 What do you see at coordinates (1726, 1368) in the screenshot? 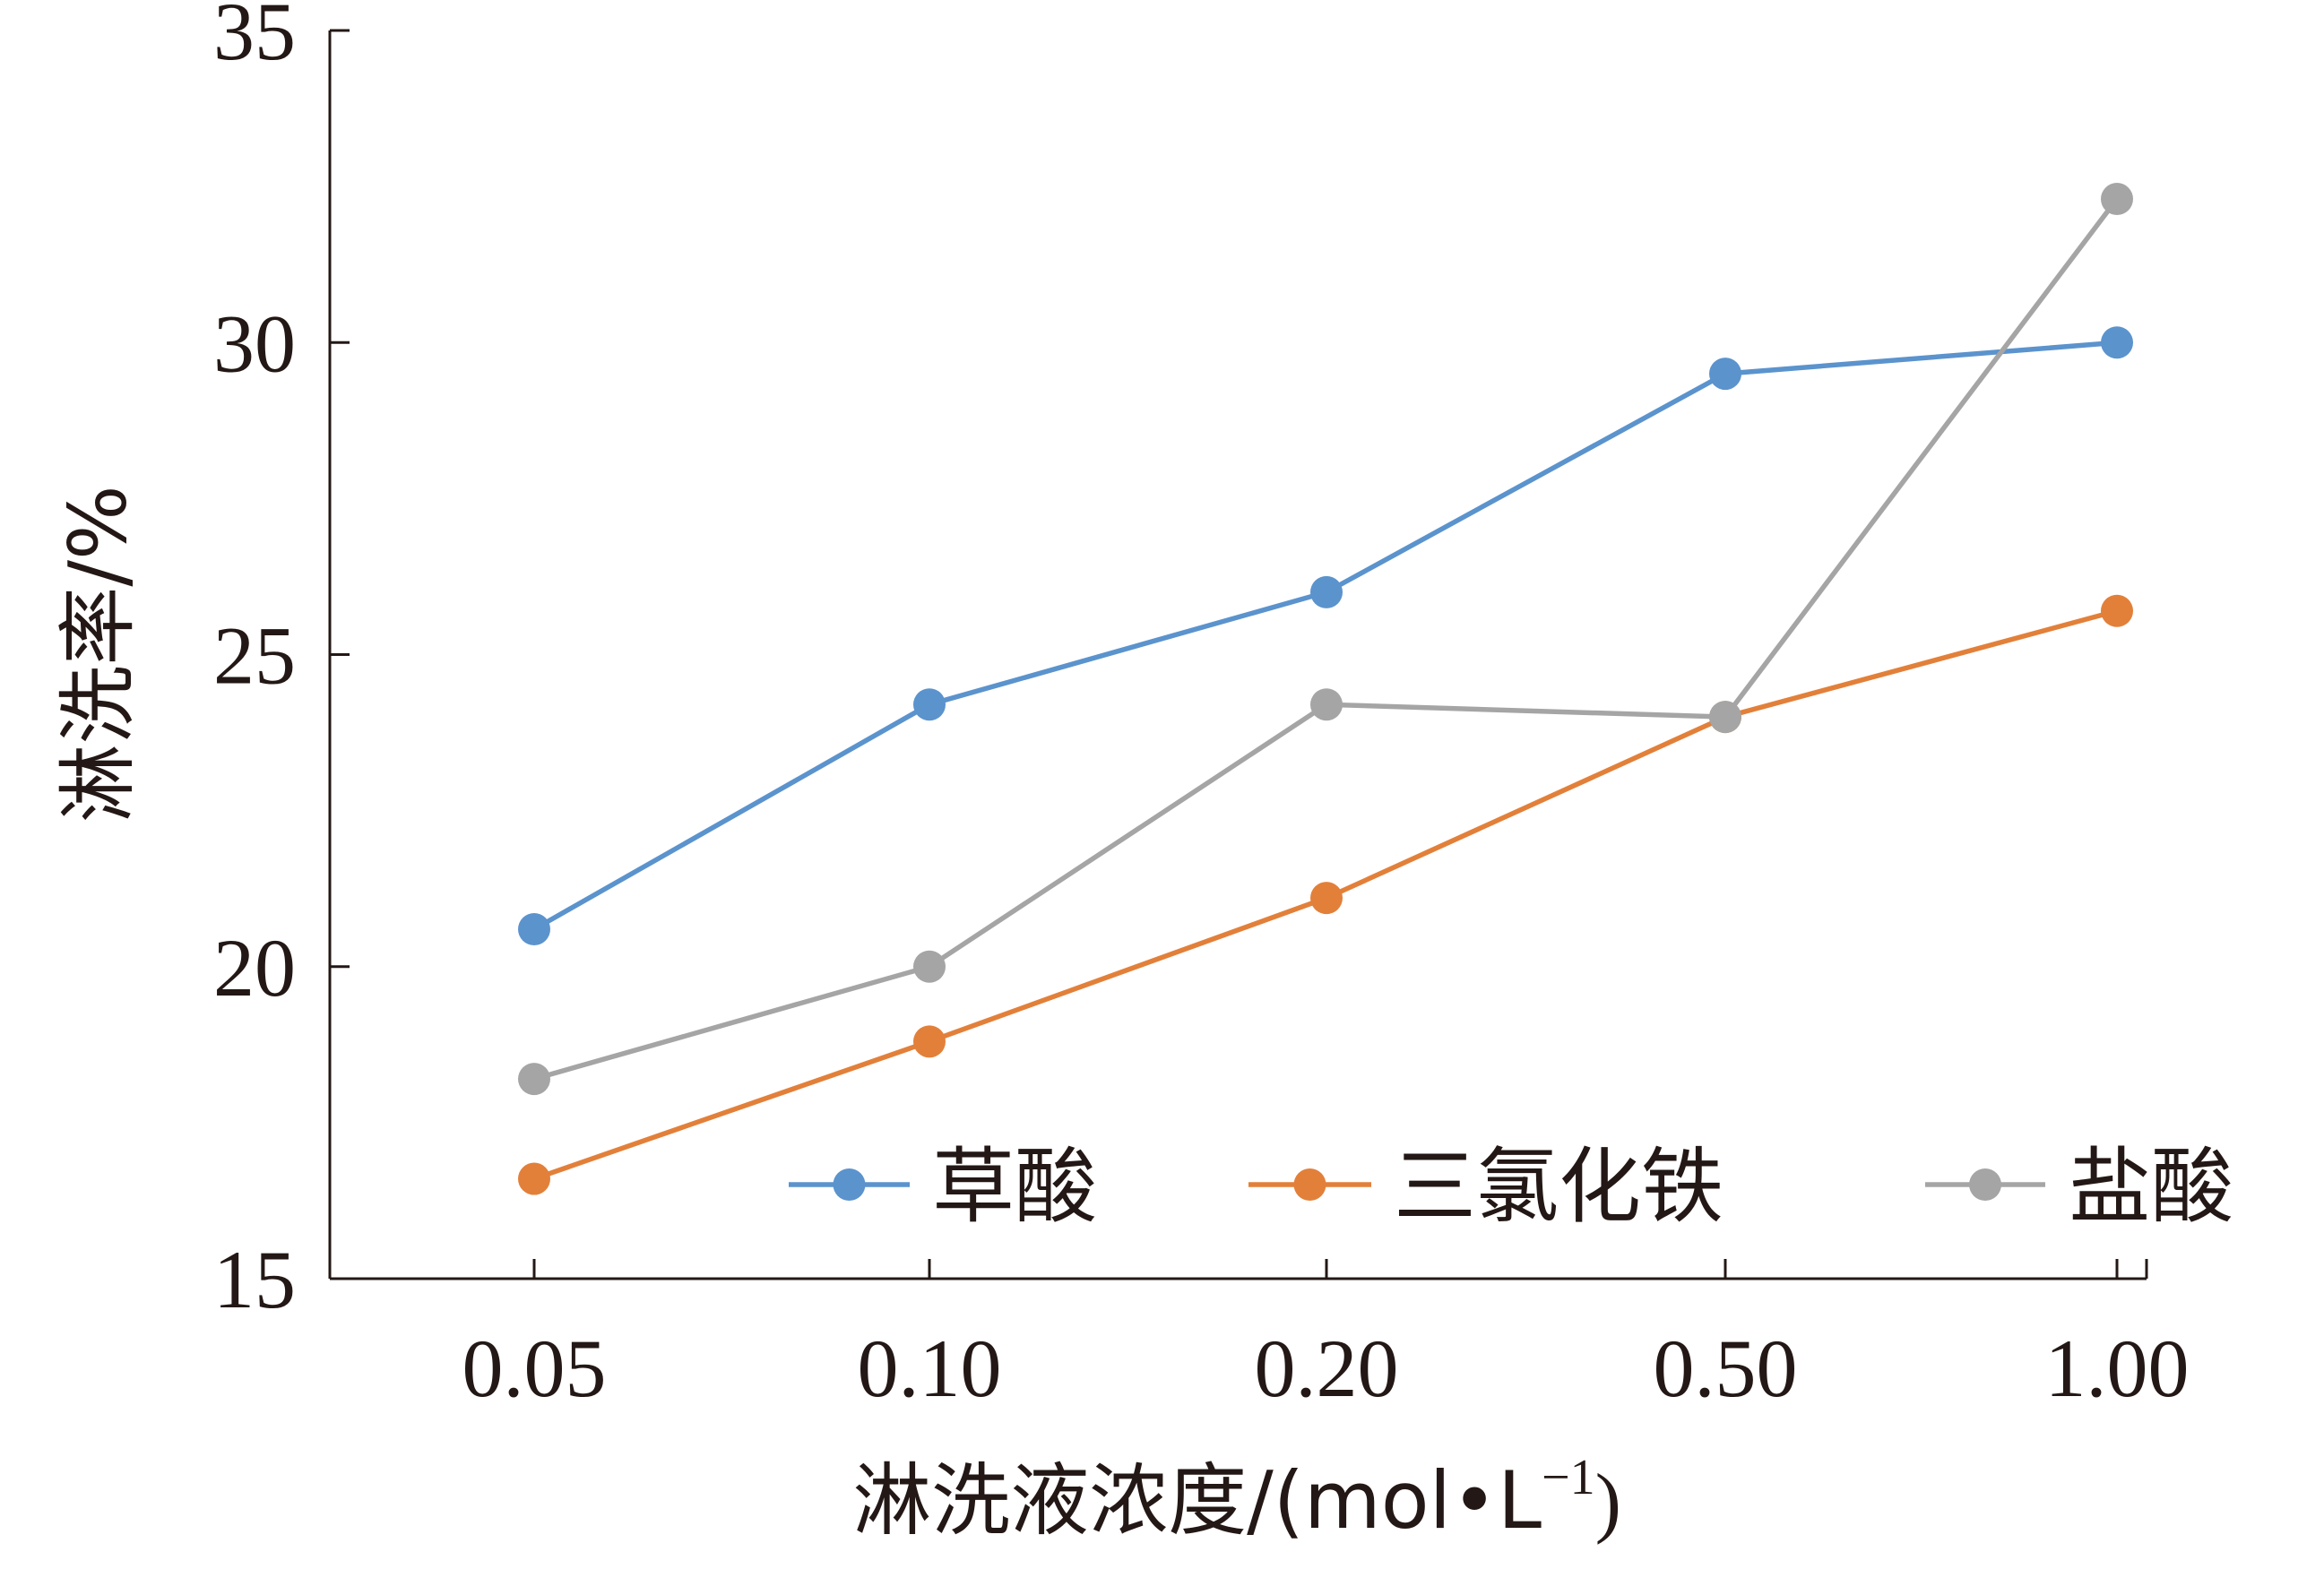
I see `x-tick-label: 0.50` at bounding box center [1726, 1368].